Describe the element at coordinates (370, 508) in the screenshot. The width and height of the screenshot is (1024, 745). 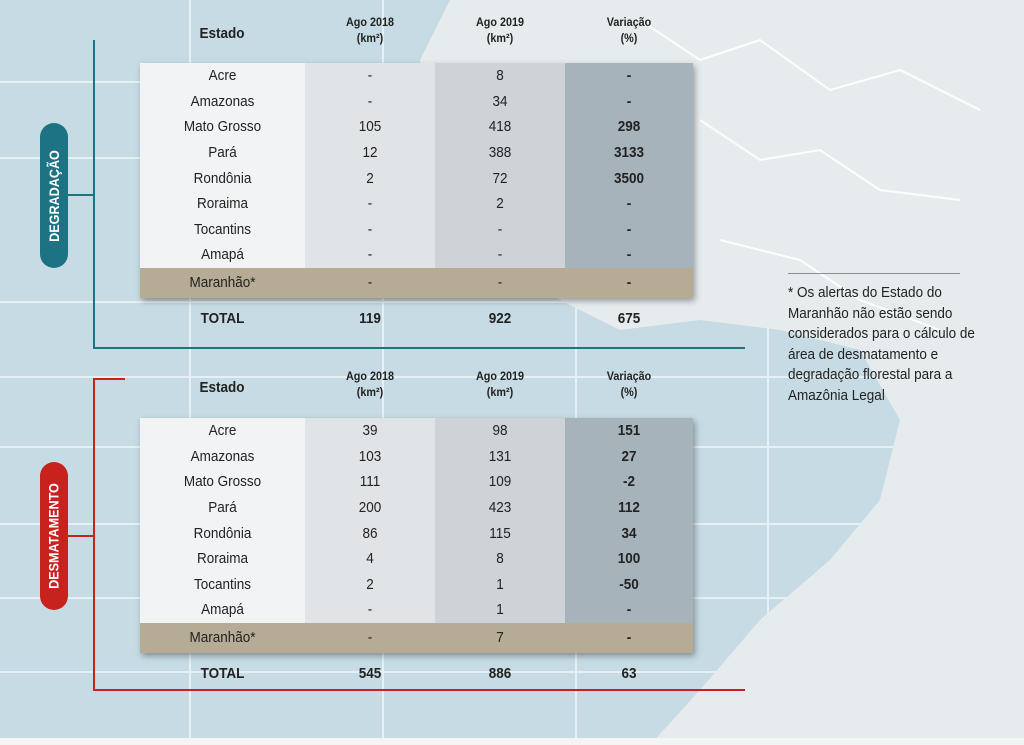
I see `cell-y2018: 200` at that location.